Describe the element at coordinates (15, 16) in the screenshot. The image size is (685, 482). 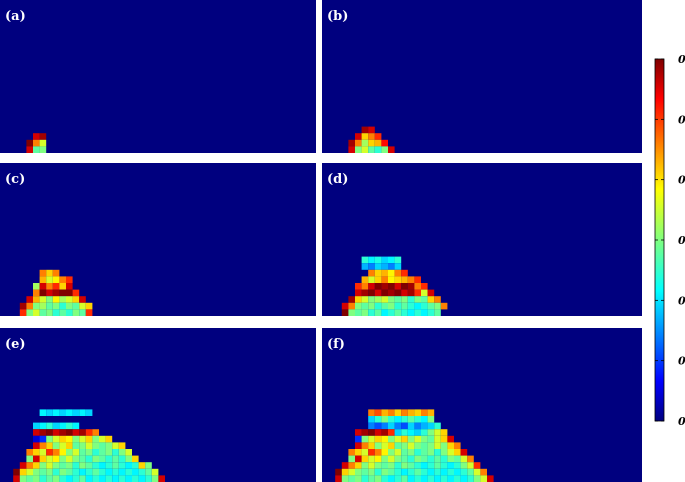
I see `panel-label: (a)` at that location.